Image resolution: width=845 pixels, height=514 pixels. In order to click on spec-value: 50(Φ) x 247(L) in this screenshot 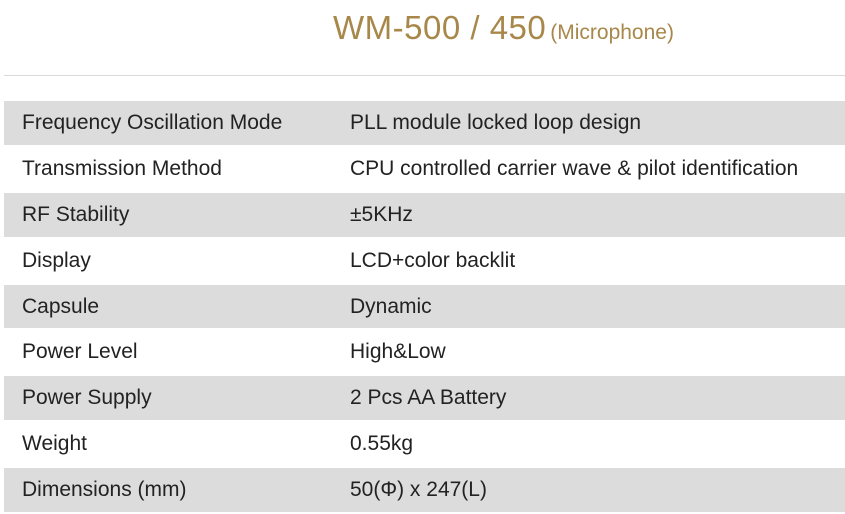, I will do `click(588, 490)`.